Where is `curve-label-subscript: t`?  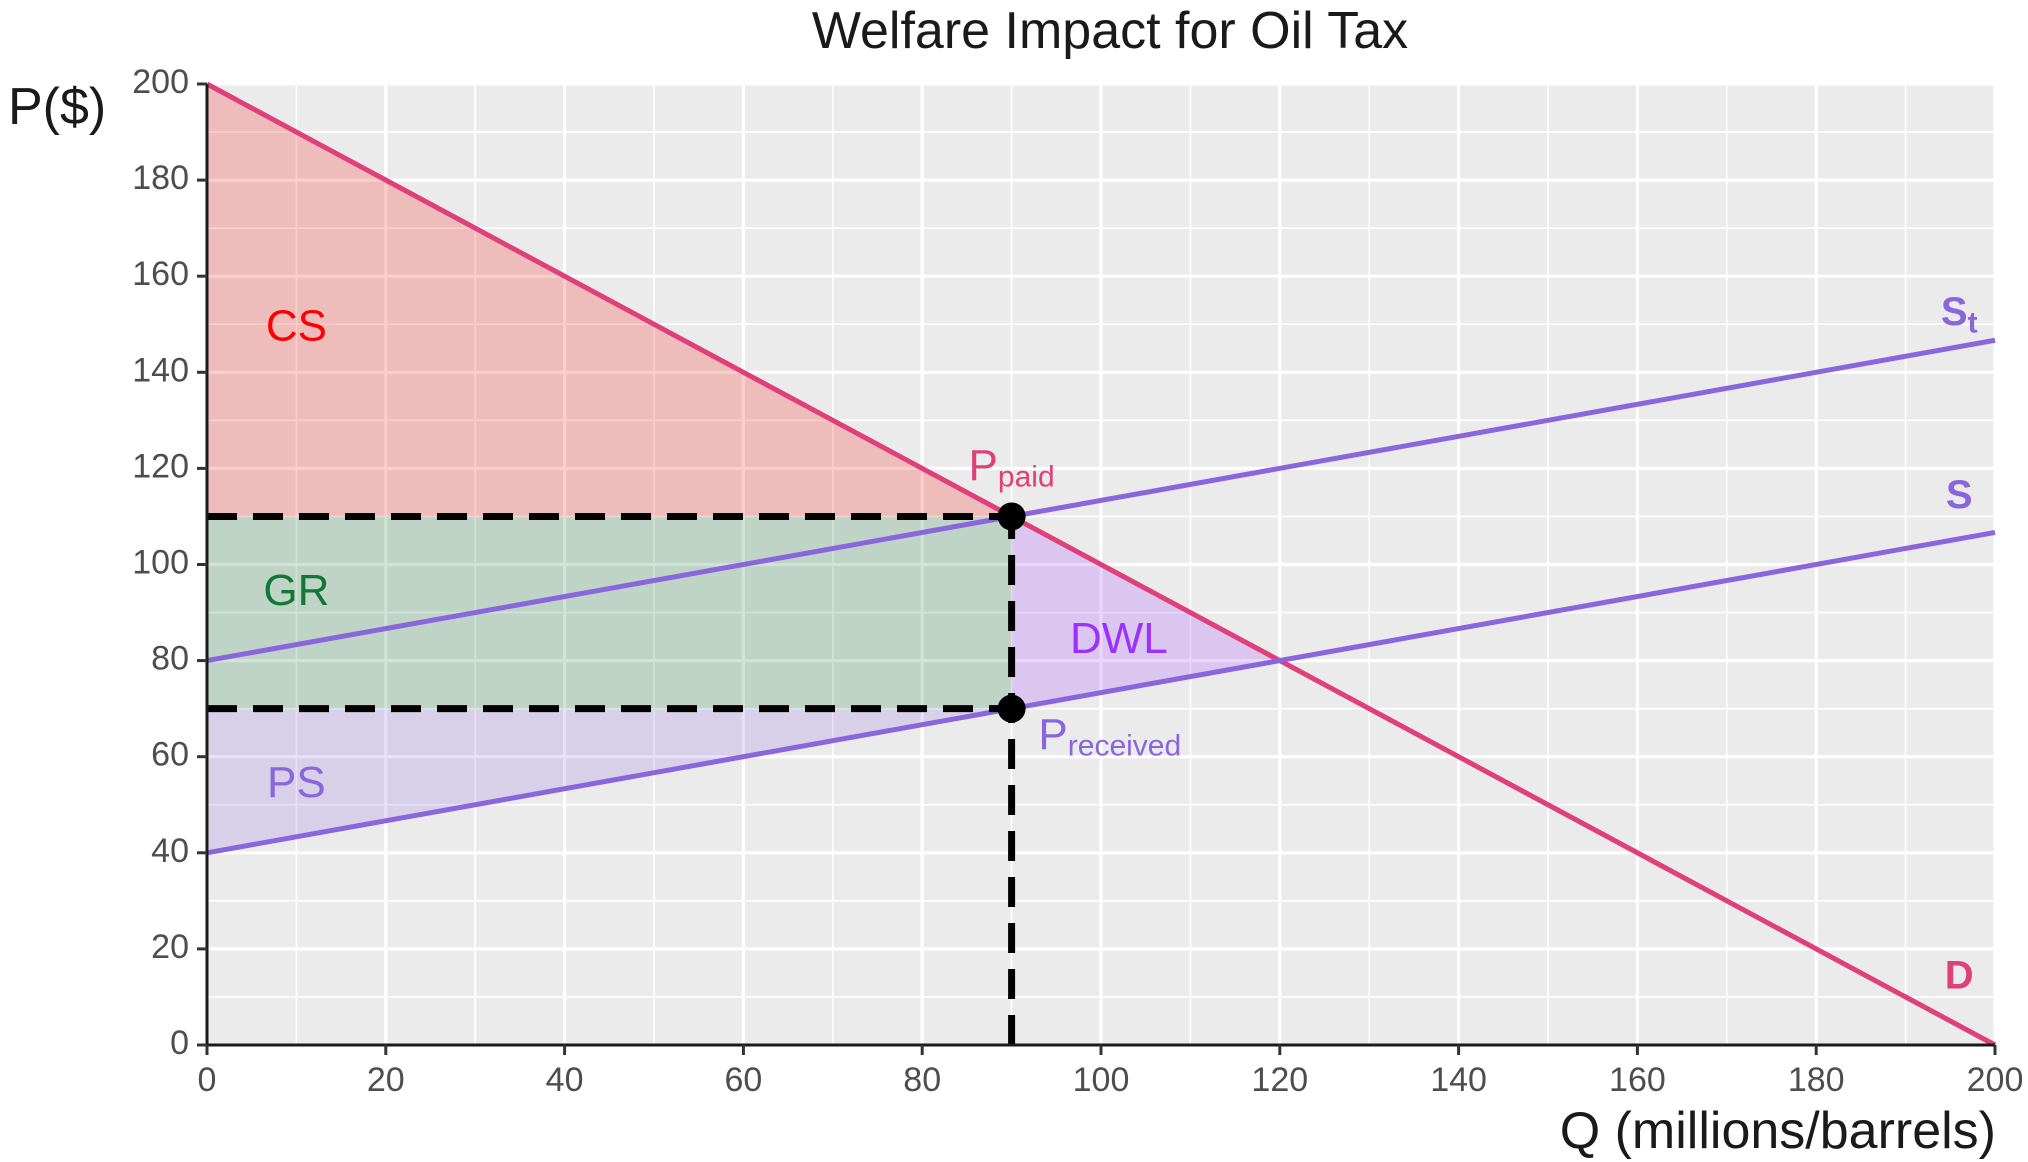
curve-label-subscript: t is located at coordinates (1973, 323).